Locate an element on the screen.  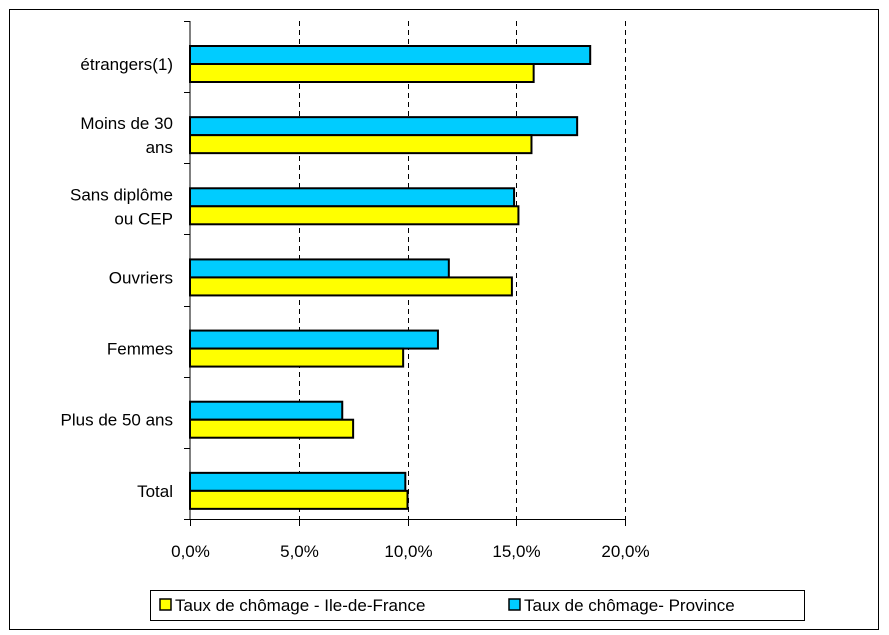
legend-box is located at coordinates (477, 605).